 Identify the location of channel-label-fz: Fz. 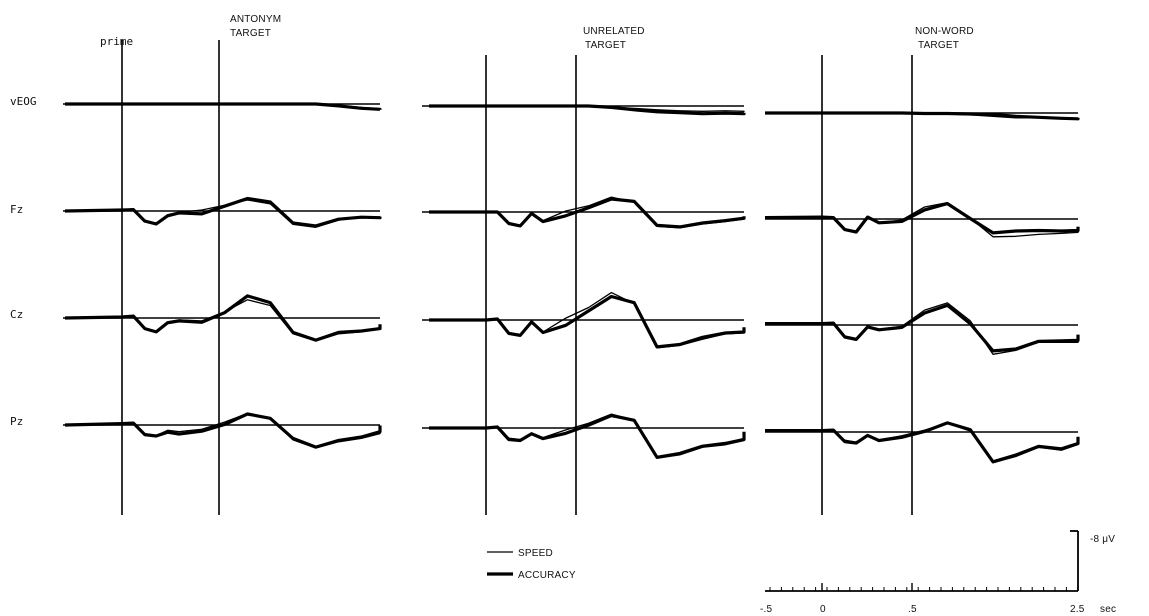
(16, 209).